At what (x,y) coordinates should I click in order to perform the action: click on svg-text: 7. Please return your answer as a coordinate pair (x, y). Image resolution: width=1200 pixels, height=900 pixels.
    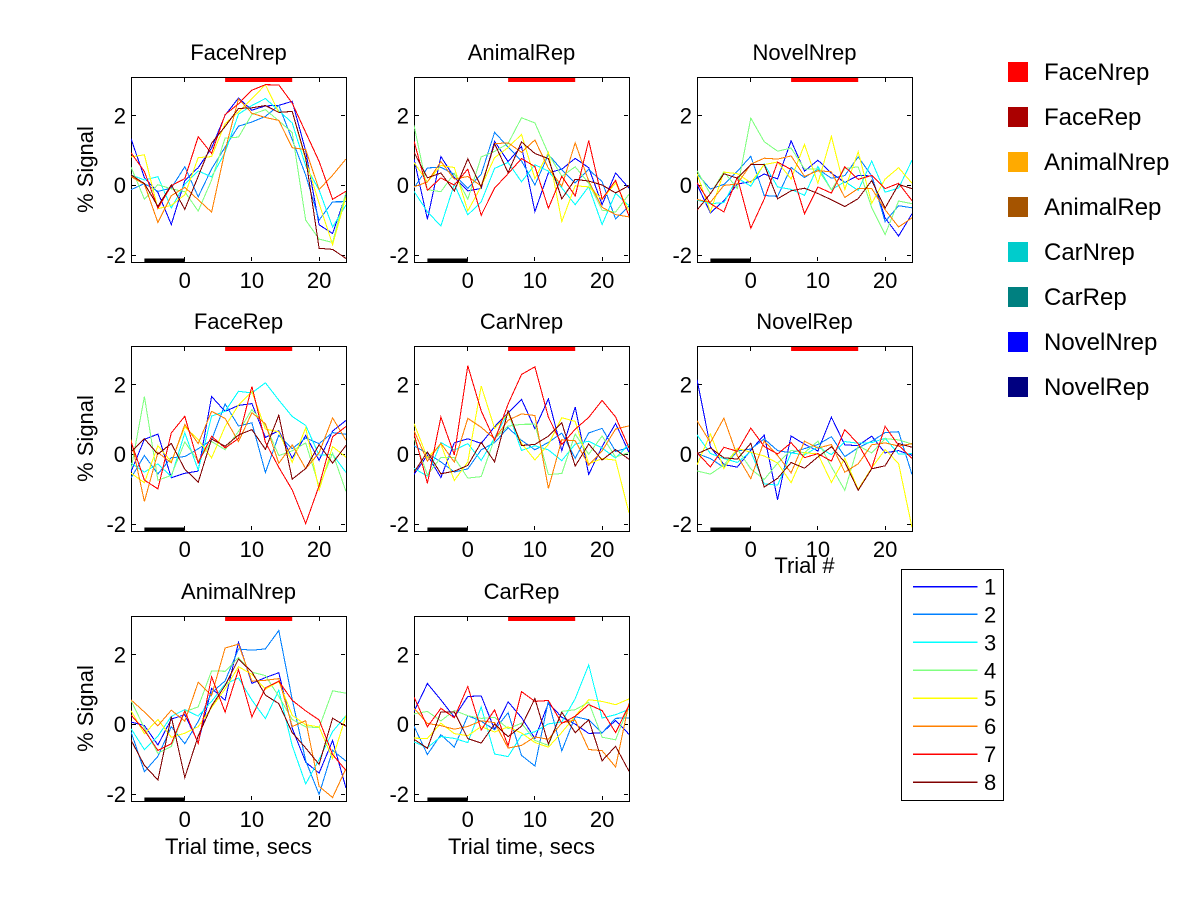
    Looking at the image, I should click on (990, 754).